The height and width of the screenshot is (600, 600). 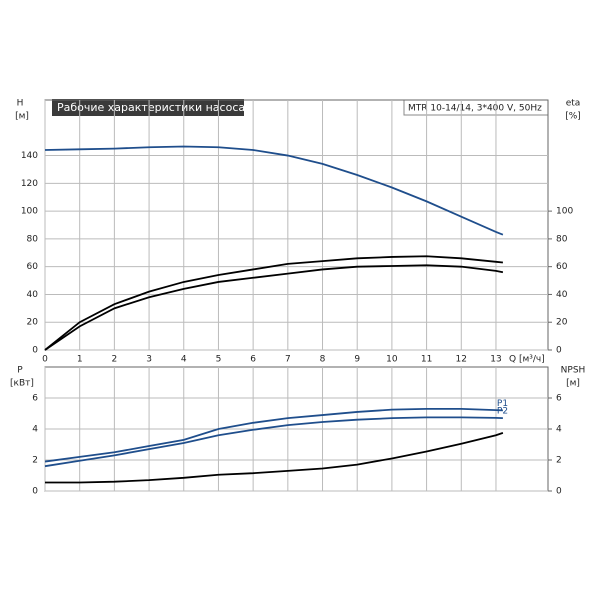 What do you see at coordinates (392, 360) in the screenshot?
I see `x-tick-label: 10` at bounding box center [392, 360].